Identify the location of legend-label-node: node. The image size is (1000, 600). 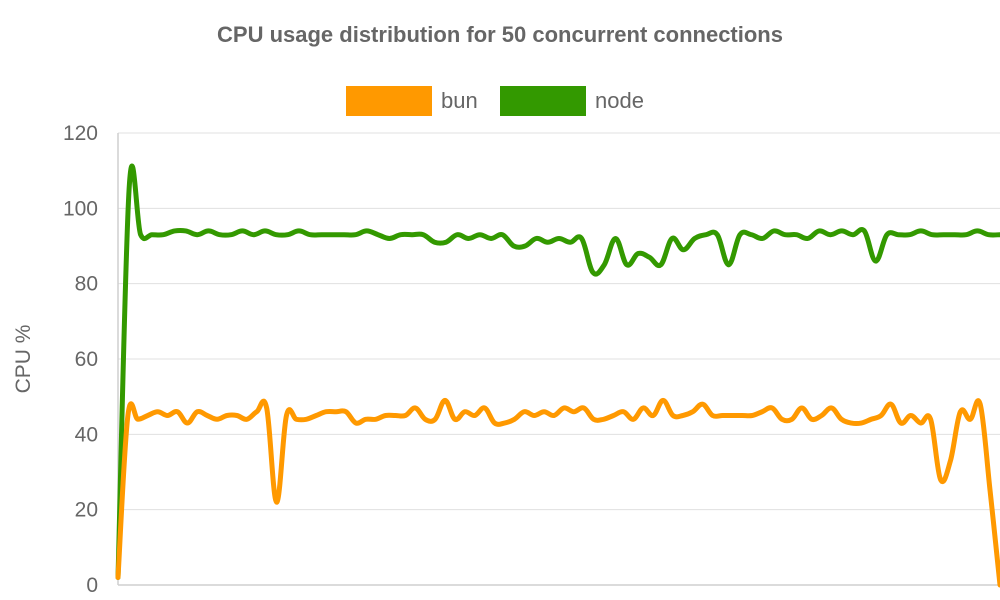
(619, 100).